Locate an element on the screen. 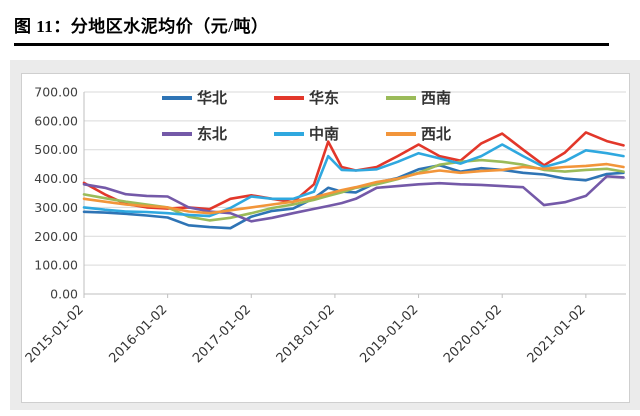 The height and width of the screenshot is (416, 640). series-line-华北 is located at coordinates (353, 197).